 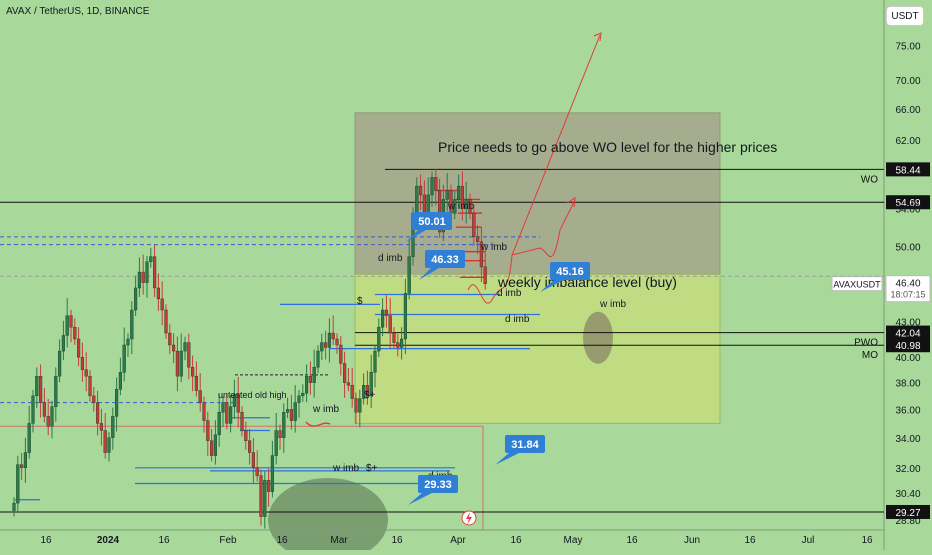 I want to click on y-tick-label: 70.00, so click(x=907, y=81).